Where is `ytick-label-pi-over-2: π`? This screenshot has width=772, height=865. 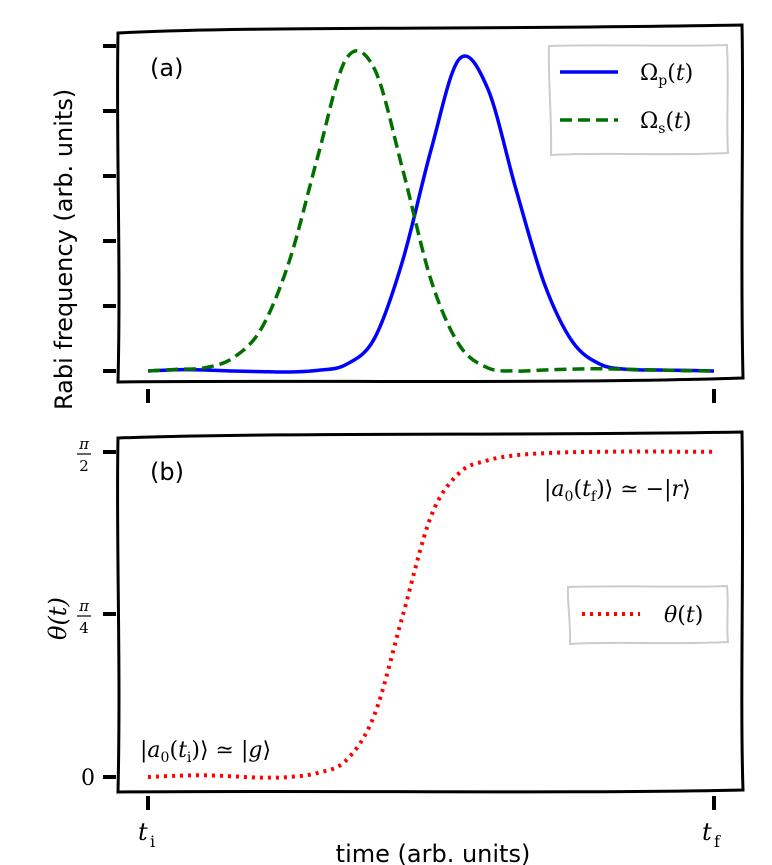
ytick-label-pi-over-2: π is located at coordinates (84, 444).